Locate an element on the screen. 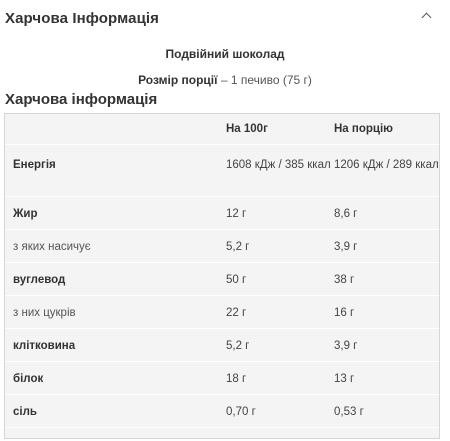 The height and width of the screenshot is (441, 450). column-header-per-100g: На 100г is located at coordinates (247, 129).